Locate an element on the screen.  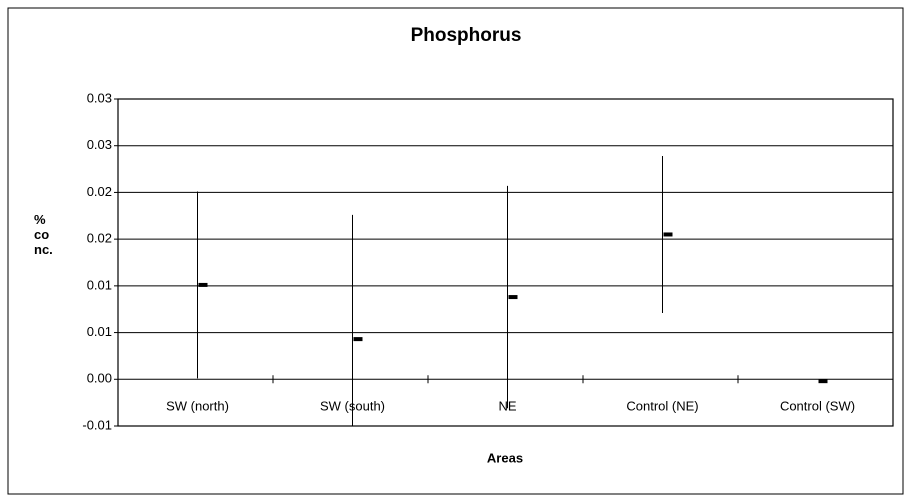
x-axis-label: Areas is located at coordinates (505, 457).